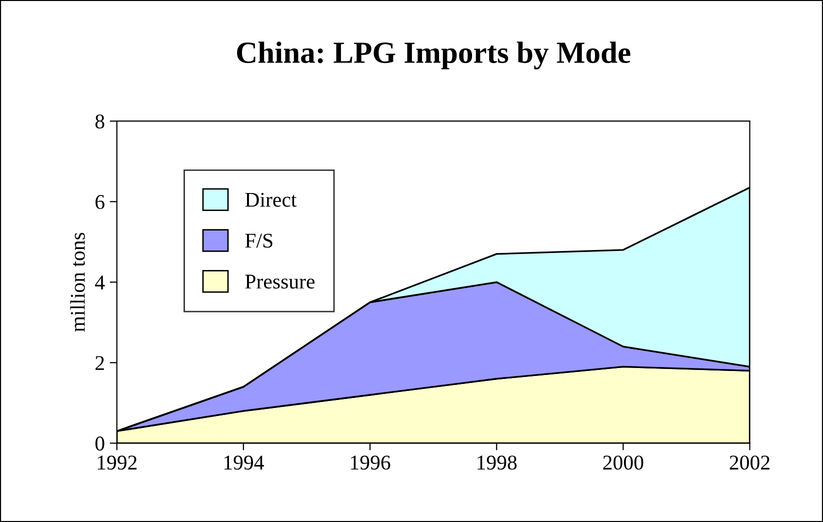 Image resolution: width=823 pixels, height=522 pixels. What do you see at coordinates (244, 463) in the screenshot?
I see `x-tick-label: 1994` at bounding box center [244, 463].